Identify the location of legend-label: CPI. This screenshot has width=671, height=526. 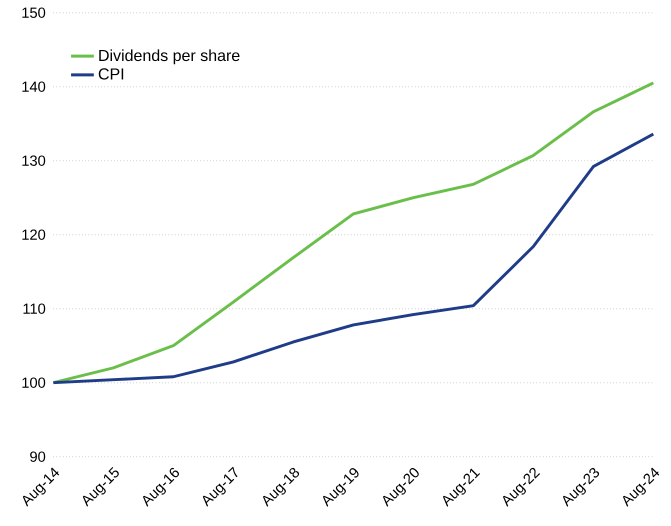
(111, 74).